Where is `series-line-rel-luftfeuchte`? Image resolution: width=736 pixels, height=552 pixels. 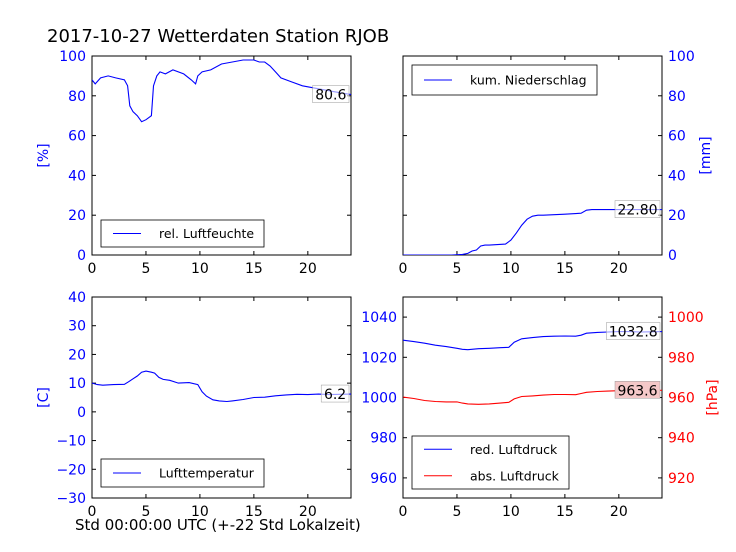 series-line-rel-luftfeuchte is located at coordinates (221, 91).